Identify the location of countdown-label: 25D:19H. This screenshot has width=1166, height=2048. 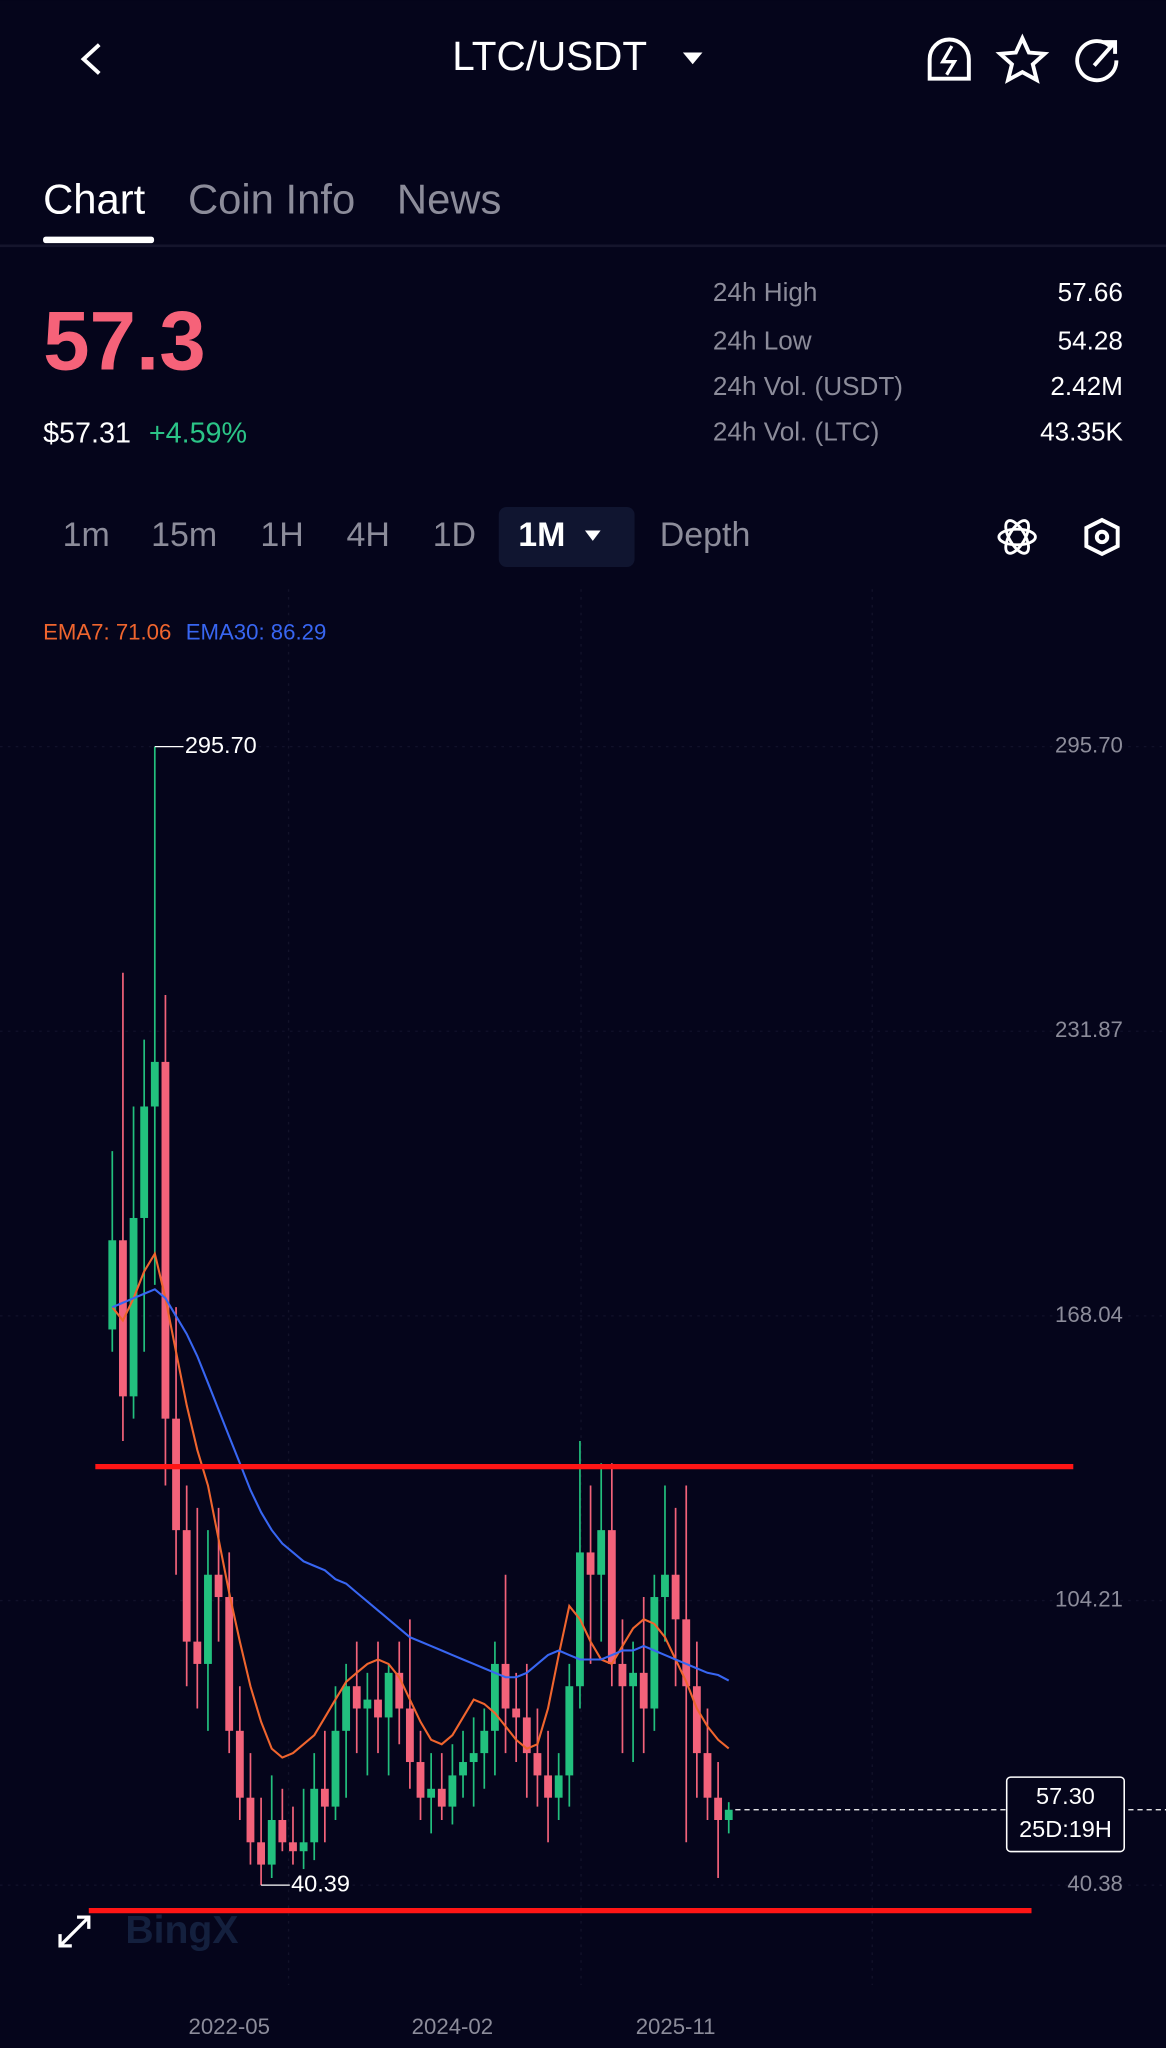
(1065, 1829).